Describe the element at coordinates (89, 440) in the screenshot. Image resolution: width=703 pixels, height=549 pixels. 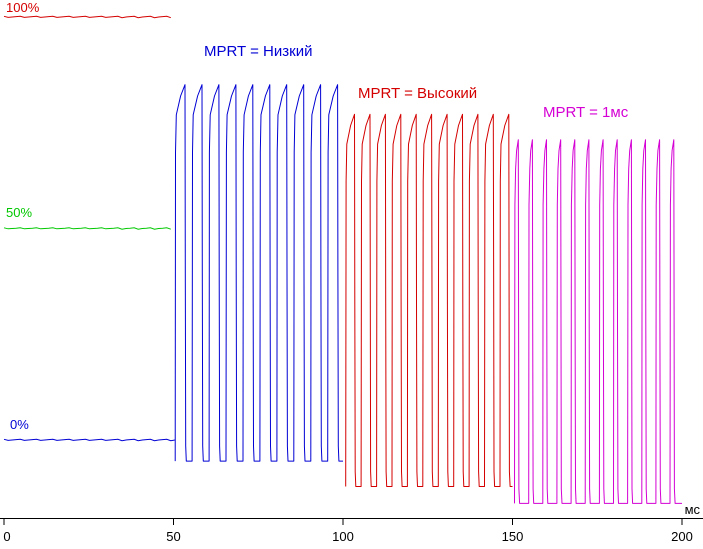
I see `reference-line-0%` at that location.